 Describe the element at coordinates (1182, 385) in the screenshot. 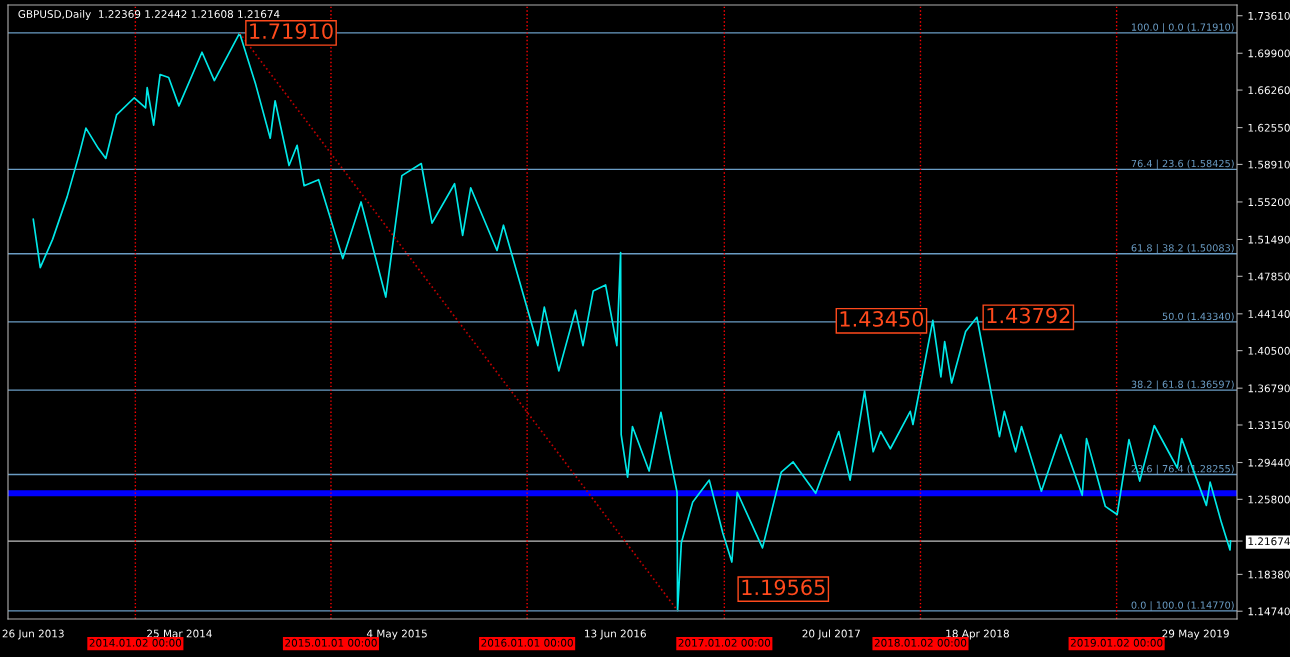

I see `ref-line-label: 38.2 | 61.8 (1.36597)` at that location.